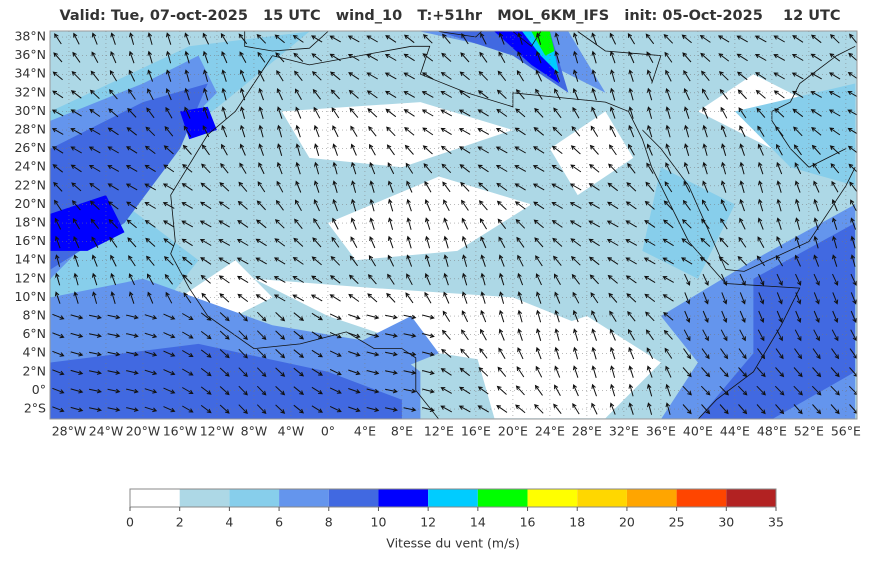 The height and width of the screenshot is (563, 873). Describe the element at coordinates (35, 408) in the screenshot. I see `lat-label: 2°S` at that location.